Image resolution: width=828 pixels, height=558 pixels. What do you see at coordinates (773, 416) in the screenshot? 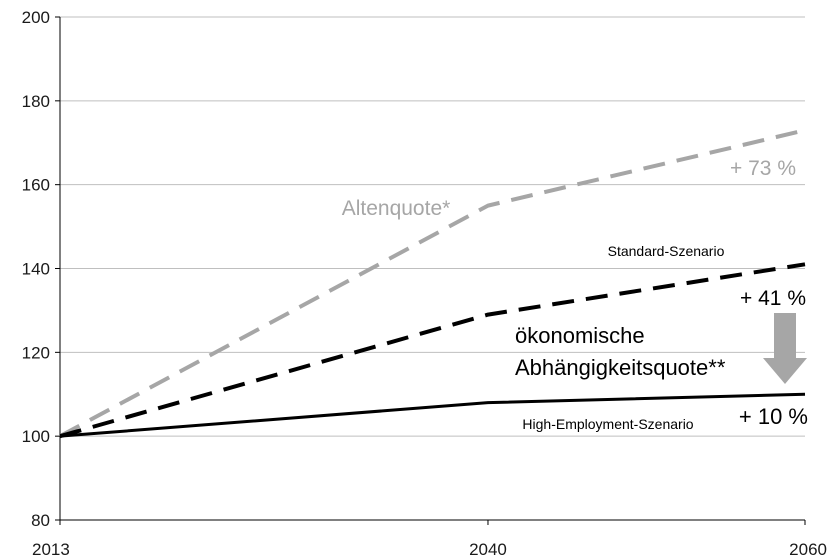
I see `high-employment-change-label: + 10 %` at bounding box center [773, 416].